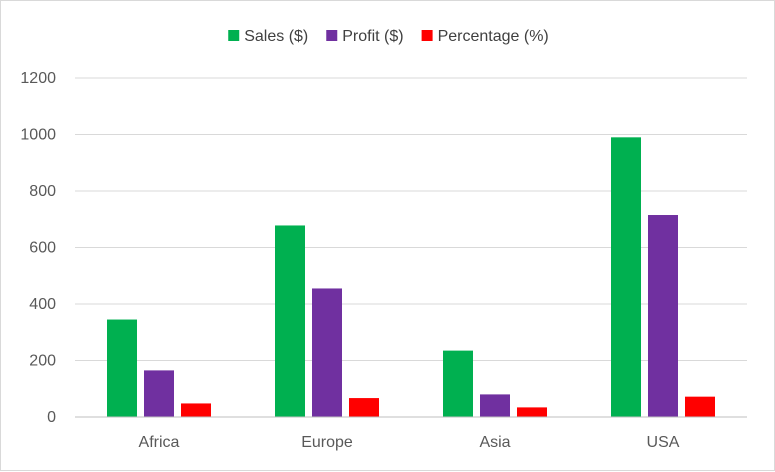 This screenshot has width=775, height=472. Describe the element at coordinates (196, 410) in the screenshot. I see `bar-africa-percentage` at that location.